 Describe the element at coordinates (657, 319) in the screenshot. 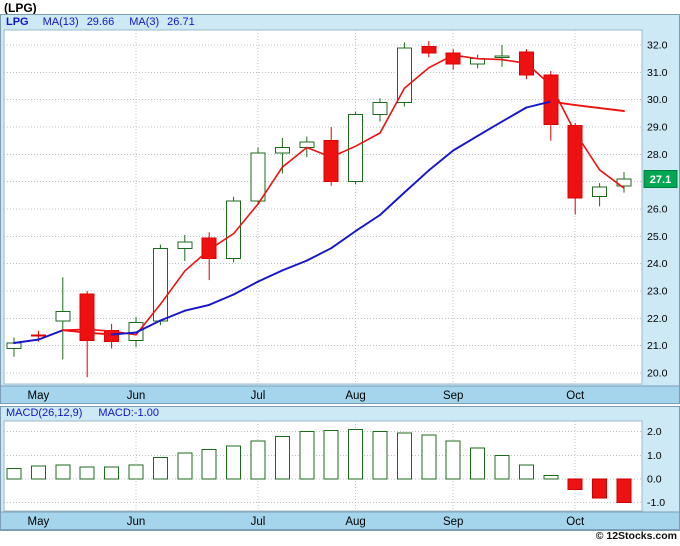

I see `price-axis-label: 22.0` at that location.